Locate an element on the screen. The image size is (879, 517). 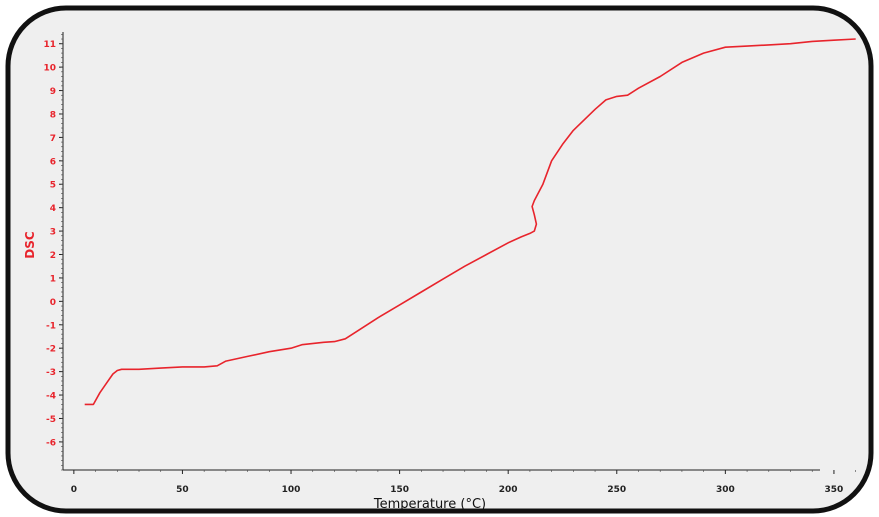
y-tick-label: -6 is located at coordinates (51, 443).